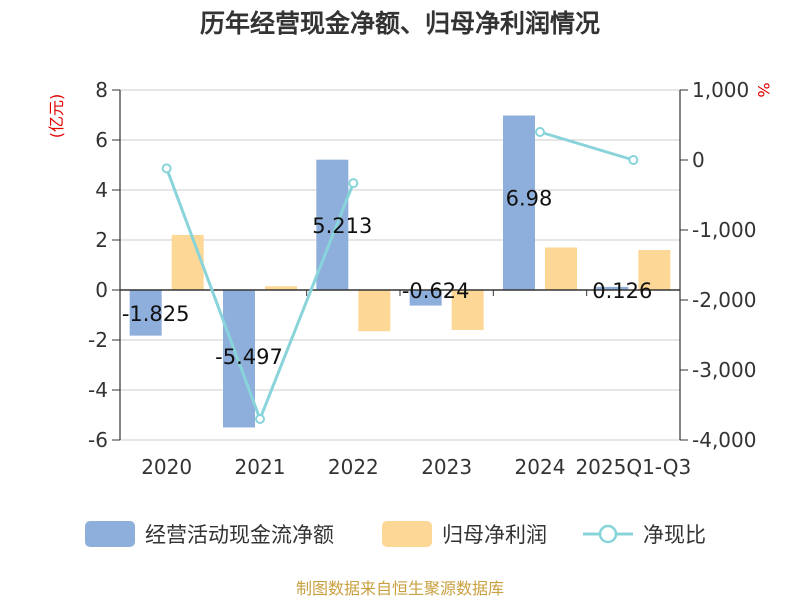 The image size is (800, 600). What do you see at coordinates (724, 440) in the screenshot?
I see `y-right-tick-label: -4,000` at bounding box center [724, 440].